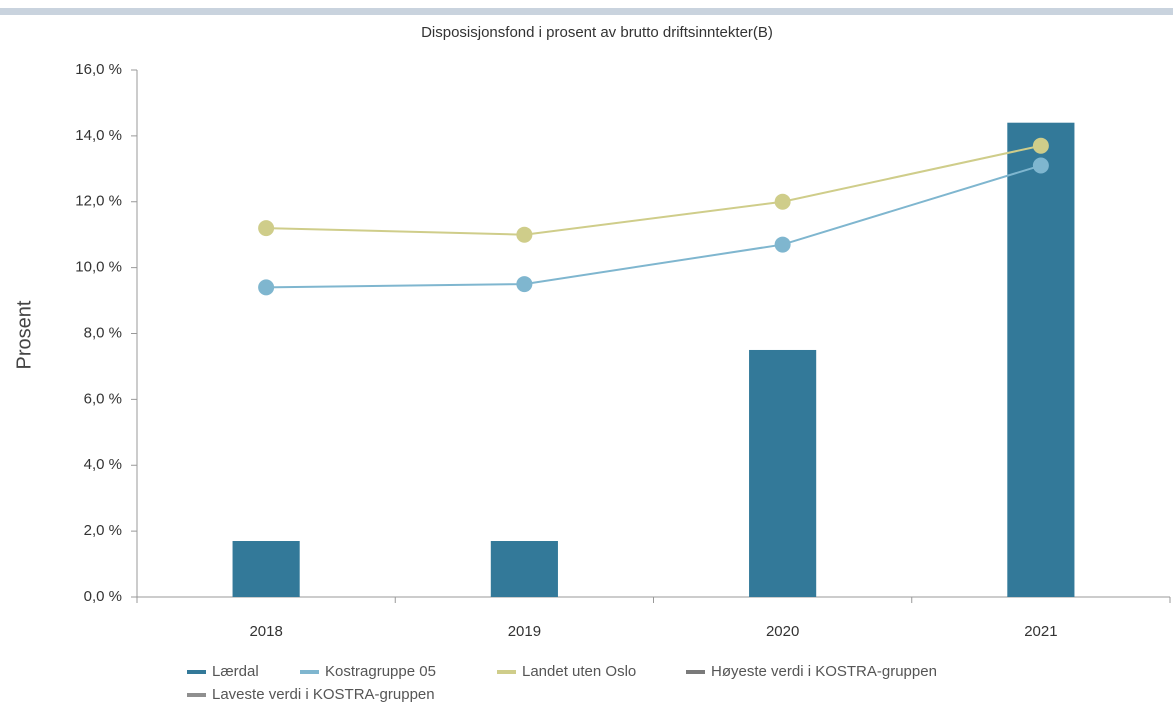 Image resolution: width=1173 pixels, height=706 pixels. I want to click on y-tick-label: 8,0 %, so click(103, 332).